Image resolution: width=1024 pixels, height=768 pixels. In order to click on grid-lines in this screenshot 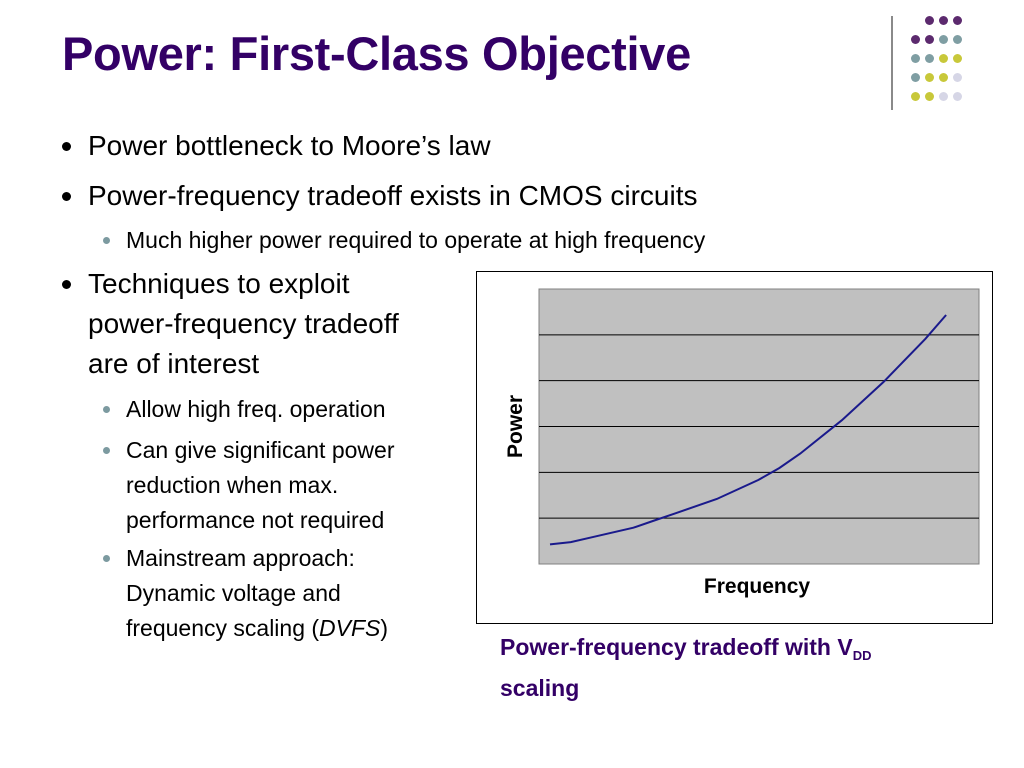, I will do `click(759, 426)`.